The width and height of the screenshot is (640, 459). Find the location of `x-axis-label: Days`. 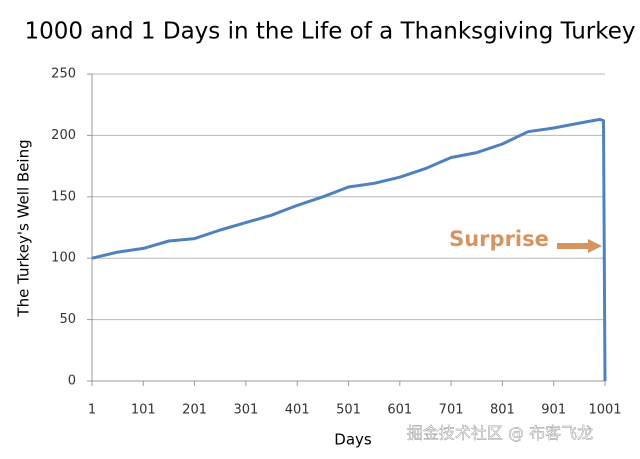

x-axis-label: Days is located at coordinates (353, 440).